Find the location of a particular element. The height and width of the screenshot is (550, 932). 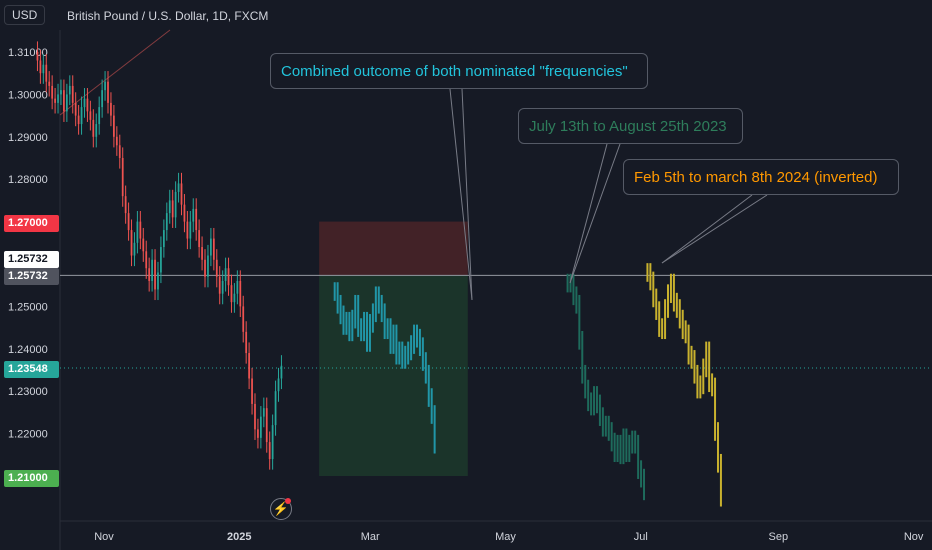

time-tick-label: Sep is located at coordinates (779, 537).